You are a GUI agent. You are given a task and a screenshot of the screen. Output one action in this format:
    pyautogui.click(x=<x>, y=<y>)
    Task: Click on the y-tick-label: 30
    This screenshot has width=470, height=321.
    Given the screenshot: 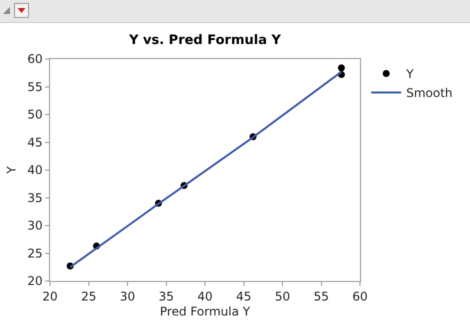 What is the action you would take?
    pyautogui.click(x=35, y=225)
    